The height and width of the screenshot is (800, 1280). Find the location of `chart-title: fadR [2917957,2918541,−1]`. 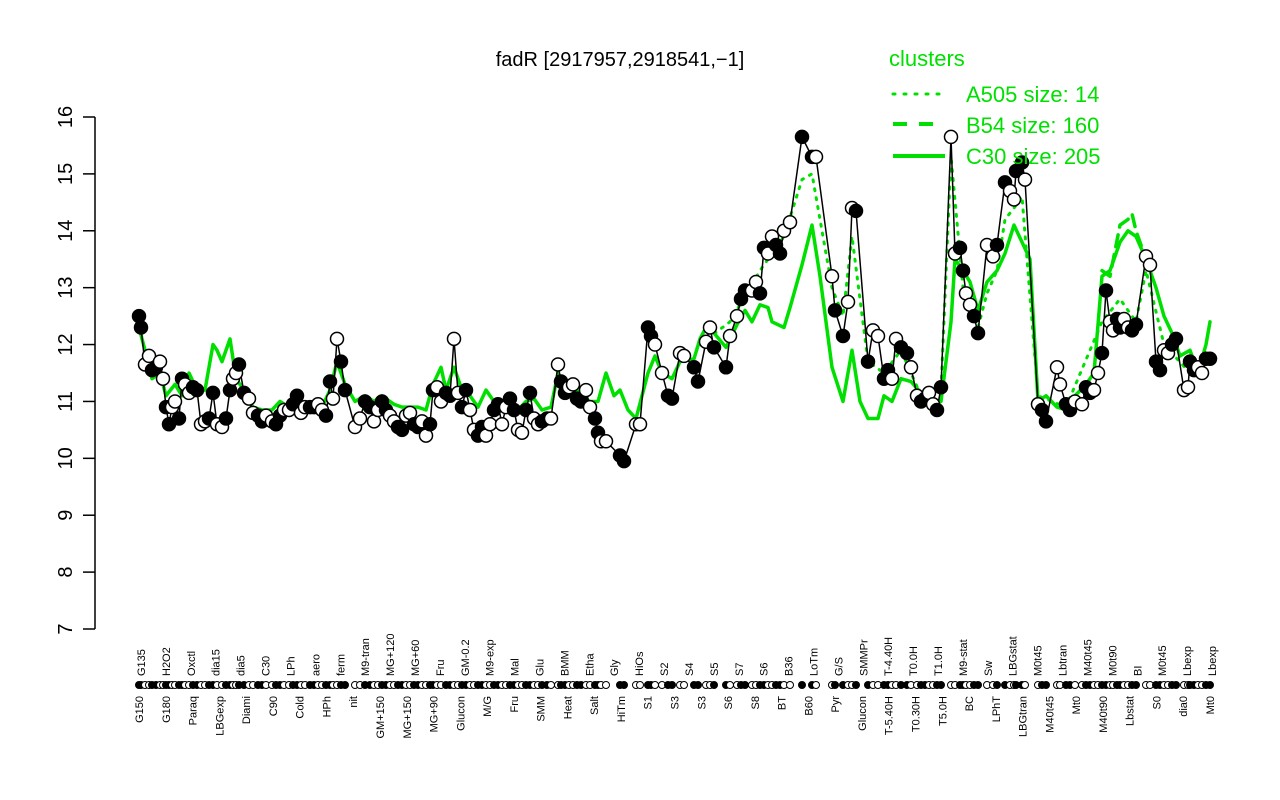

chart-title: fadR [2917957,2918541,−1] is located at coordinates (620, 60).